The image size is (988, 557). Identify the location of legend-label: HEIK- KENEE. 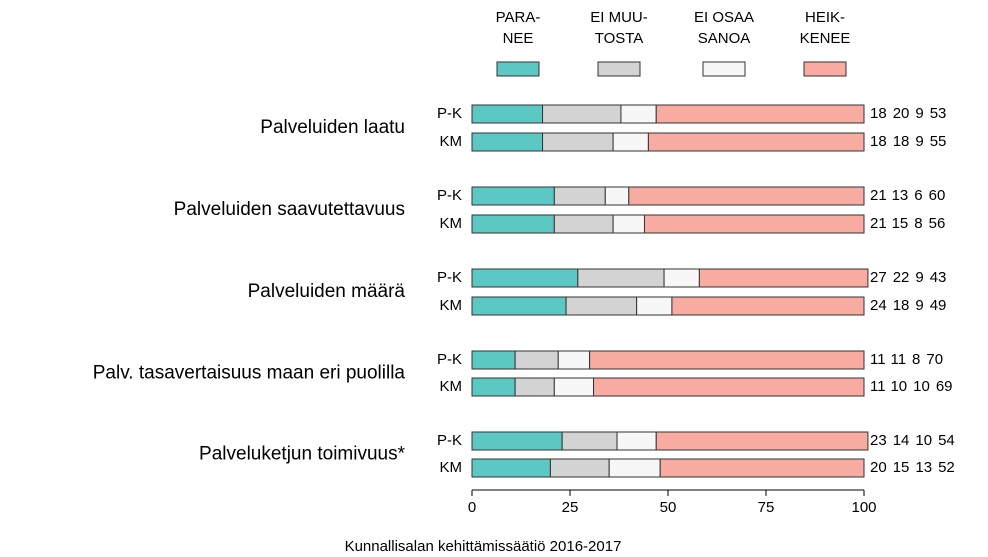
(825, 28).